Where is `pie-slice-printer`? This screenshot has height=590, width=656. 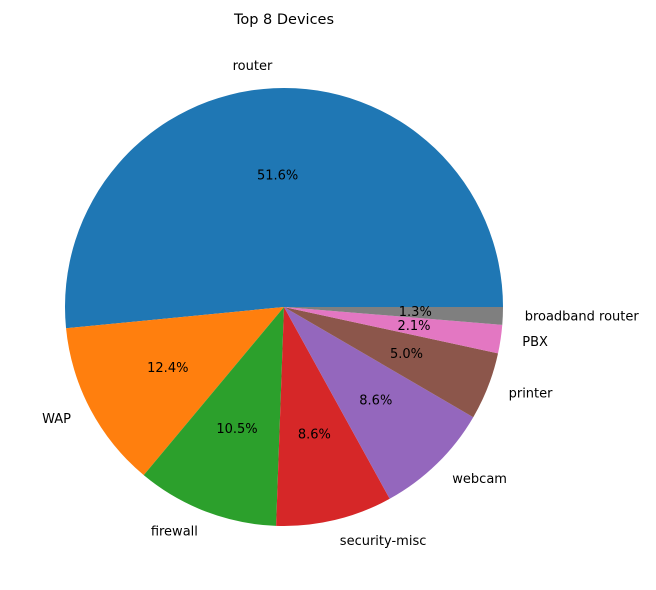 pie-slice-printer is located at coordinates (391, 362).